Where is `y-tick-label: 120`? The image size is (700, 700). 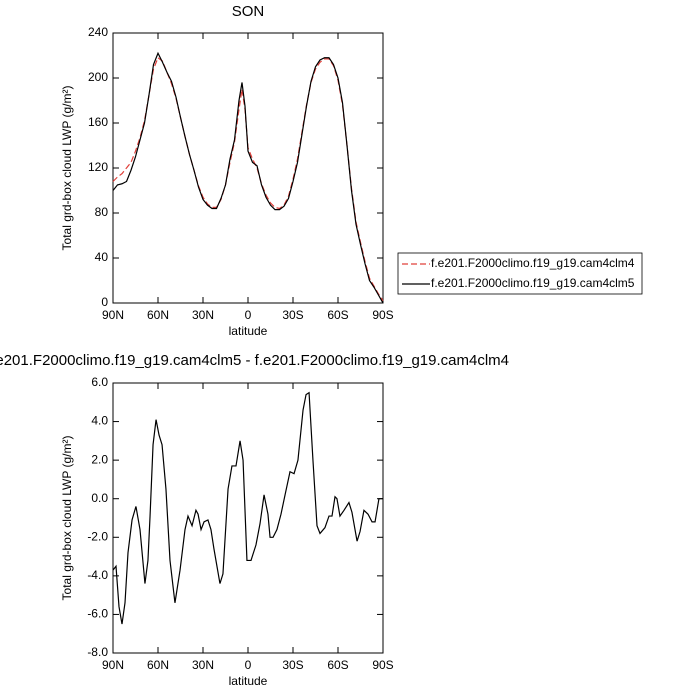 y-tick-label: 120 is located at coordinates (98, 167).